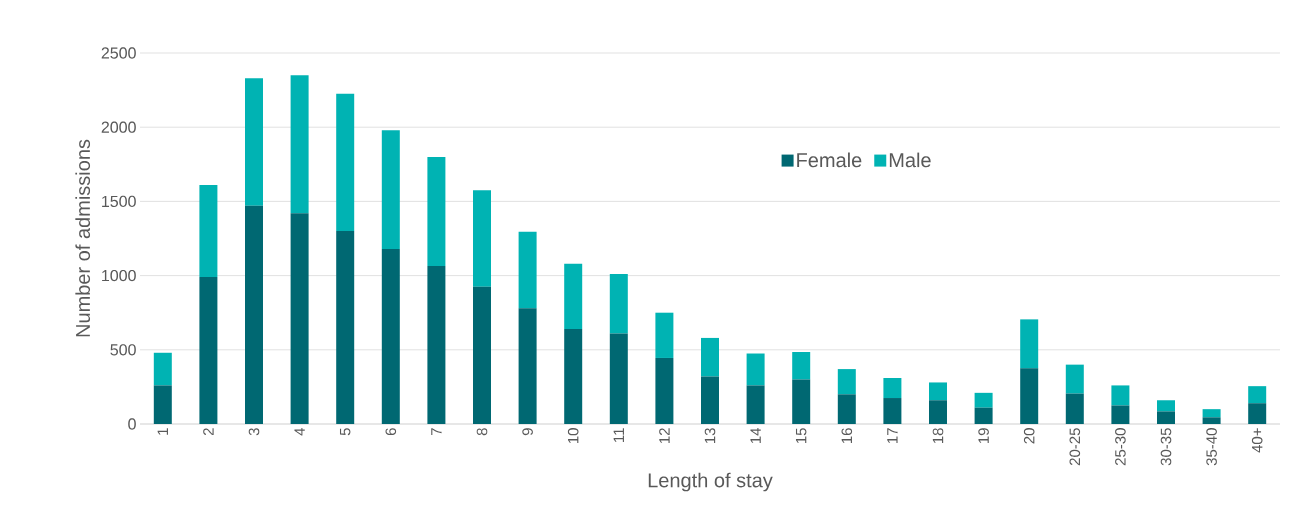  What do you see at coordinates (801, 436) in the screenshot?
I see `x-tick-label: 15` at bounding box center [801, 436].